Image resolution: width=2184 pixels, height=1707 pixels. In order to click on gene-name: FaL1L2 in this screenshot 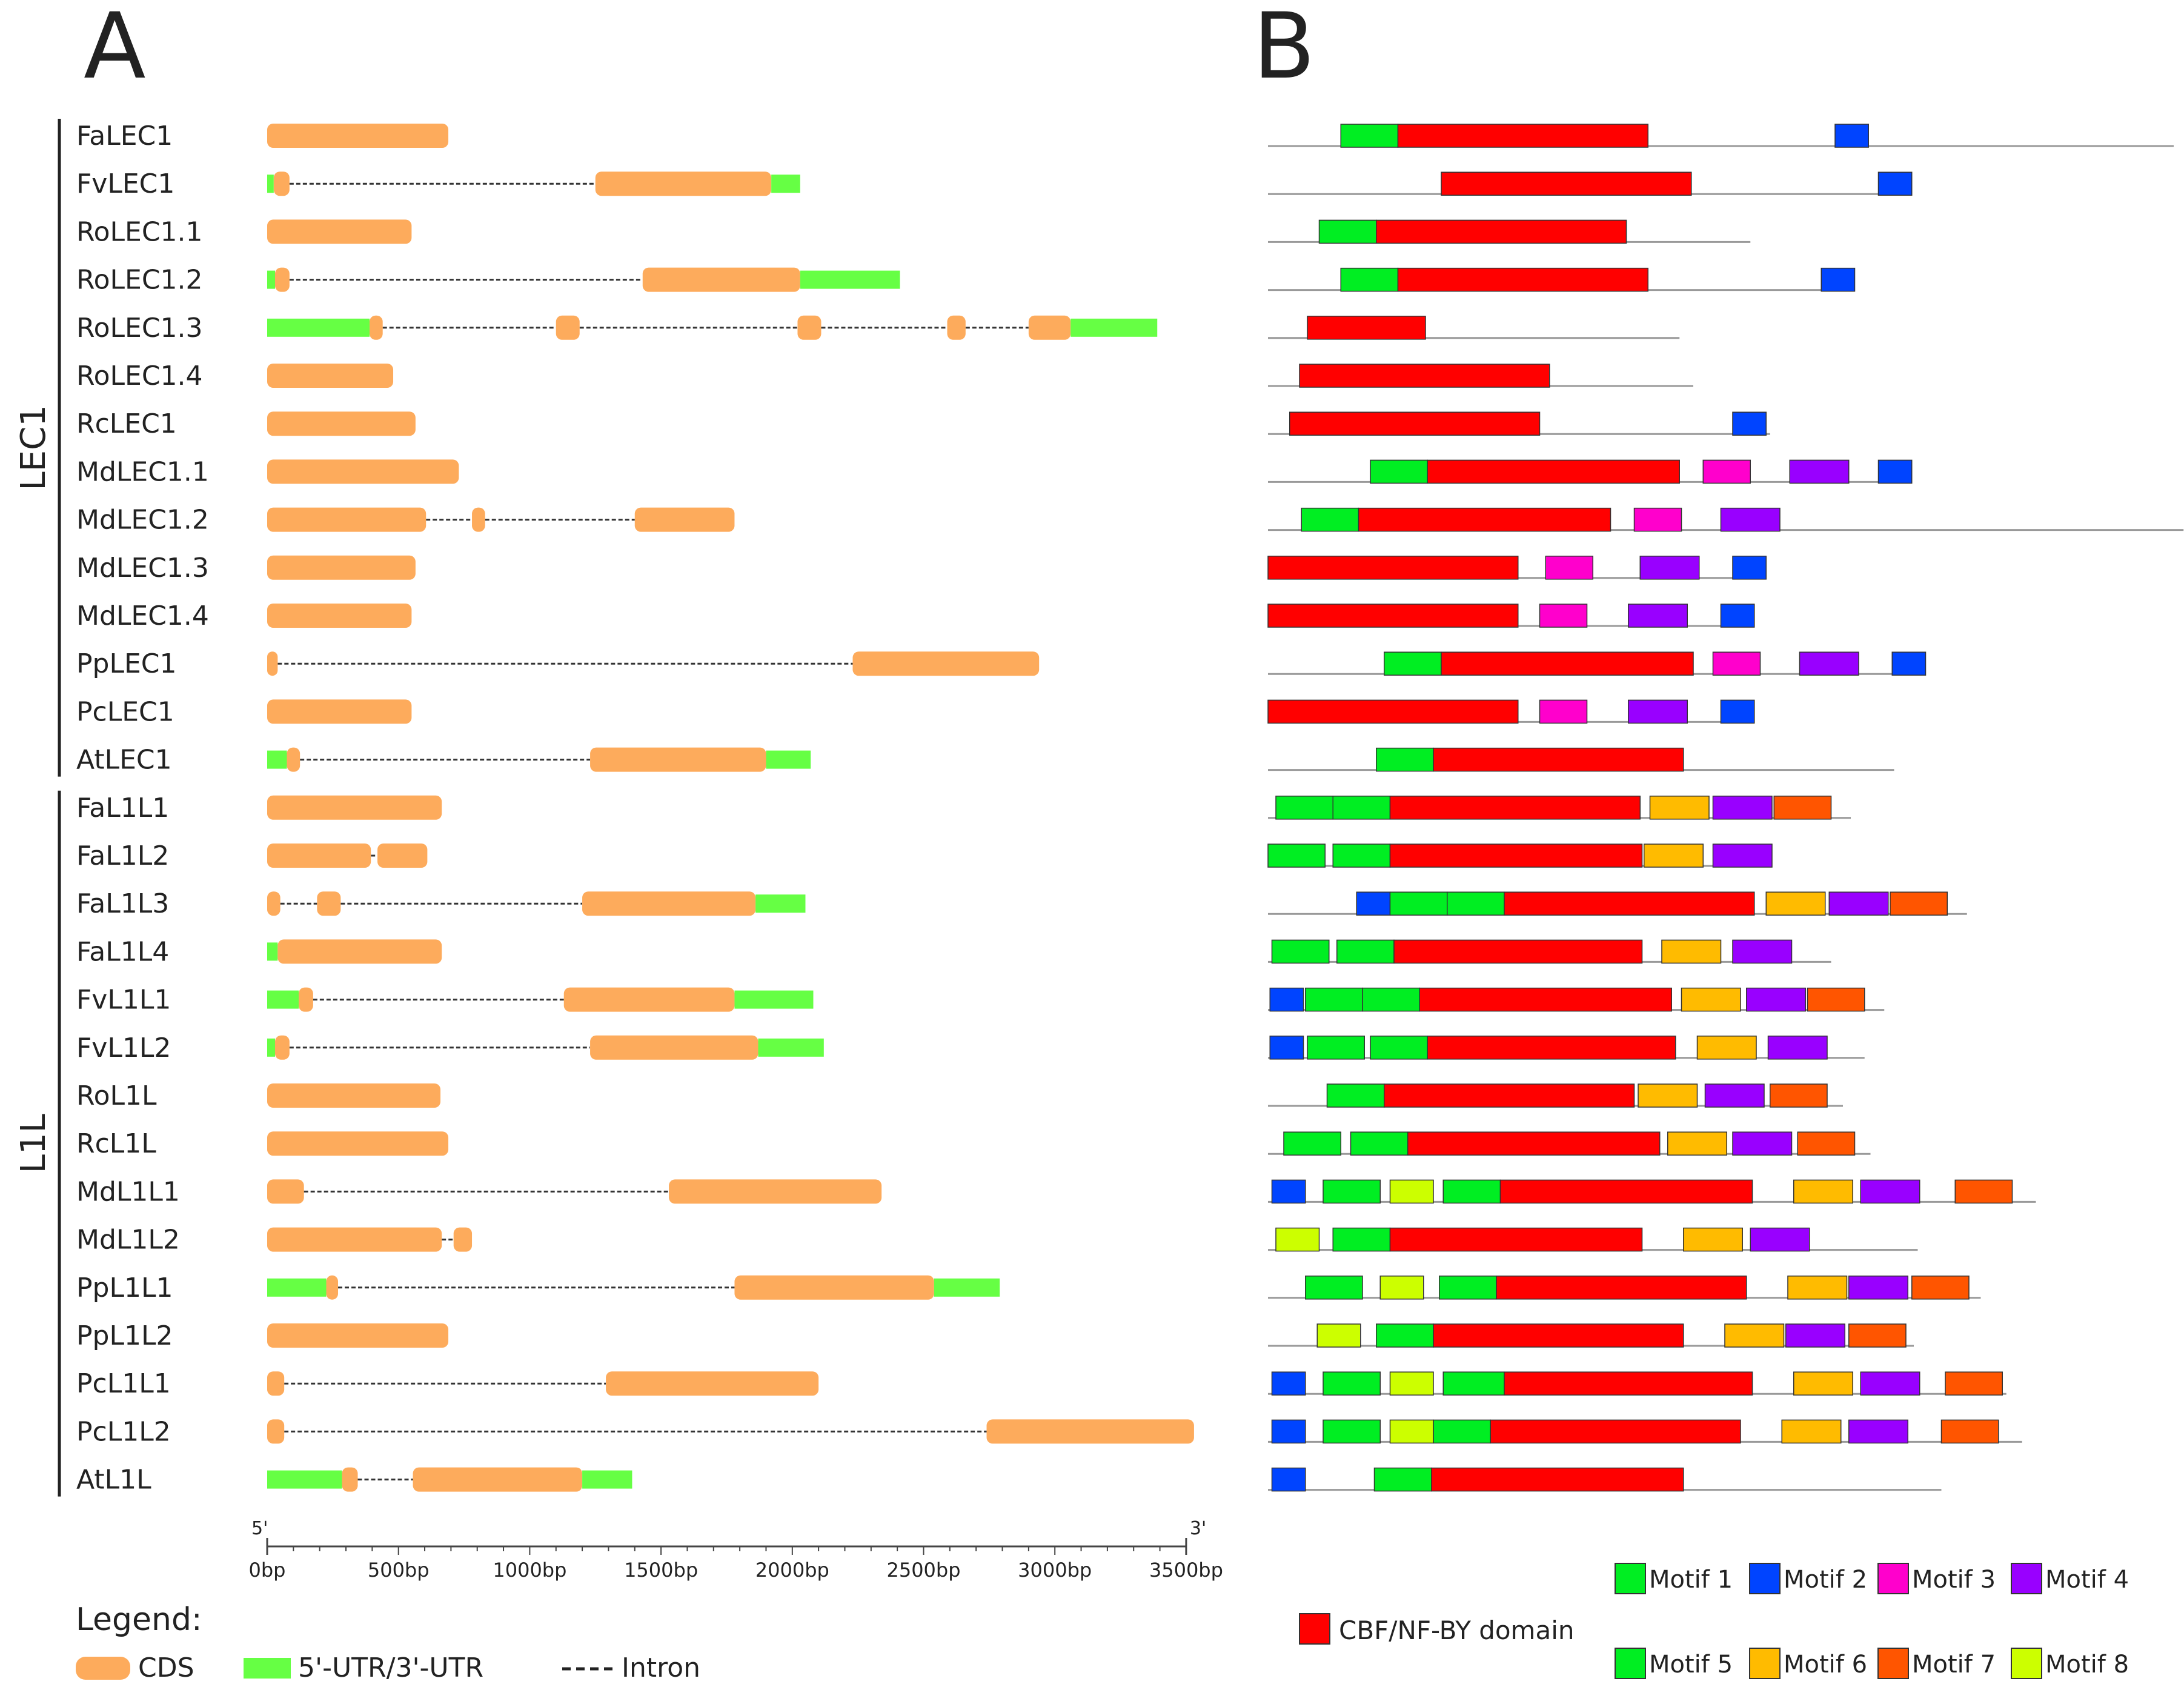, I will do `click(122, 855)`.